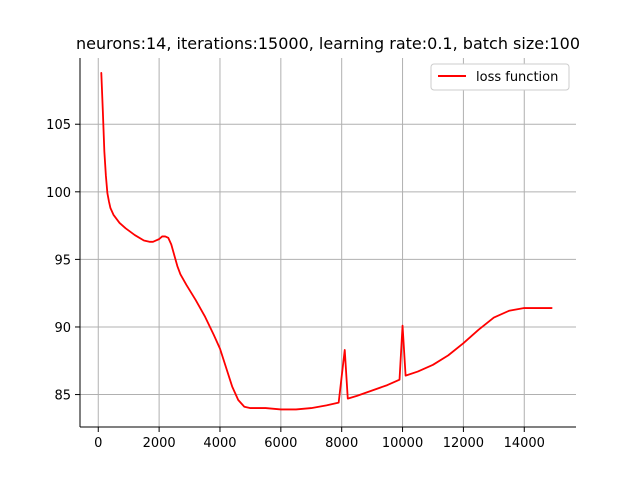 This screenshot has width=640, height=480. What do you see at coordinates (58, 125) in the screenshot?
I see `y-tick-label: 105` at bounding box center [58, 125].